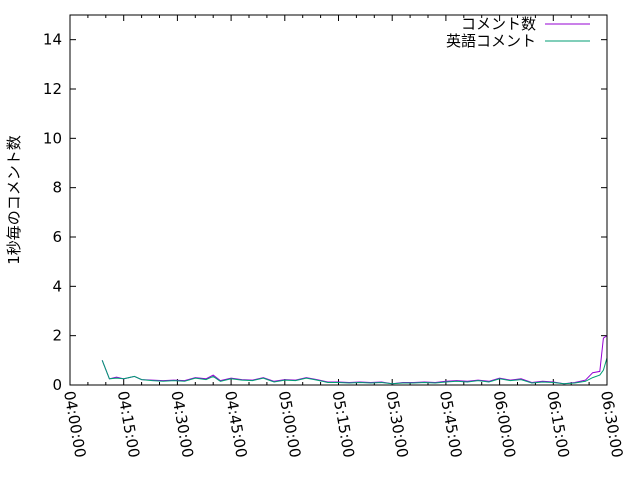 This screenshot has height=484, width=640. What do you see at coordinates (57, 237) in the screenshot?
I see `y-tick-label: 6` at bounding box center [57, 237].